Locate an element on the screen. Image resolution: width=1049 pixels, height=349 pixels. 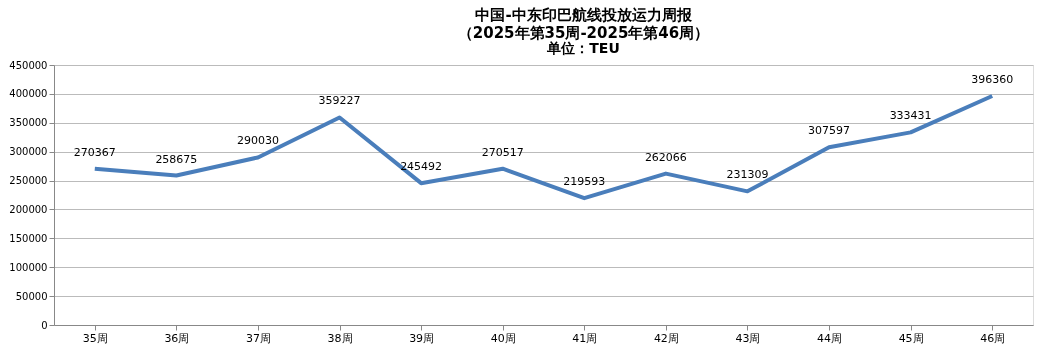
data-label: 231309 is located at coordinates (747, 175).